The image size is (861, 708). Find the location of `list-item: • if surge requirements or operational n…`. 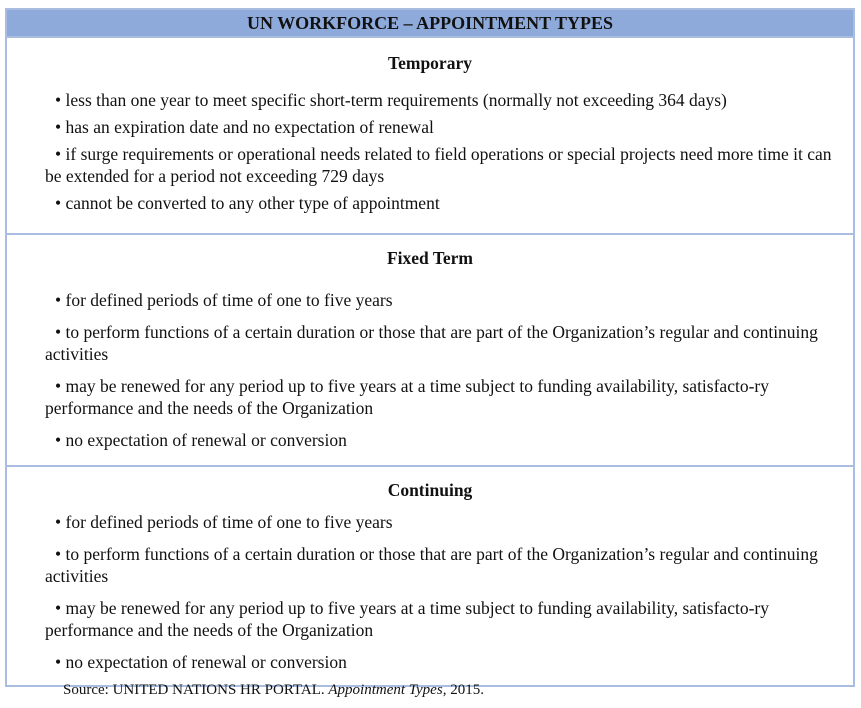

list-item: • if surge requirements or operational n… is located at coordinates (438, 165).